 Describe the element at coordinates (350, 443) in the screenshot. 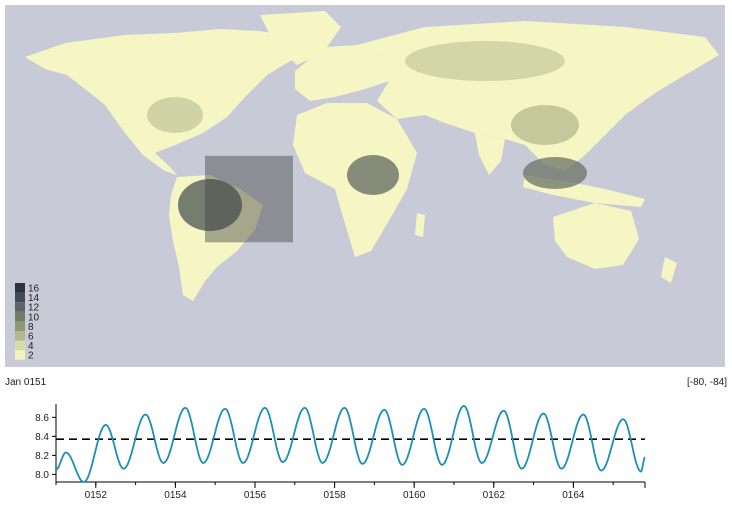

I see `series-line` at that location.